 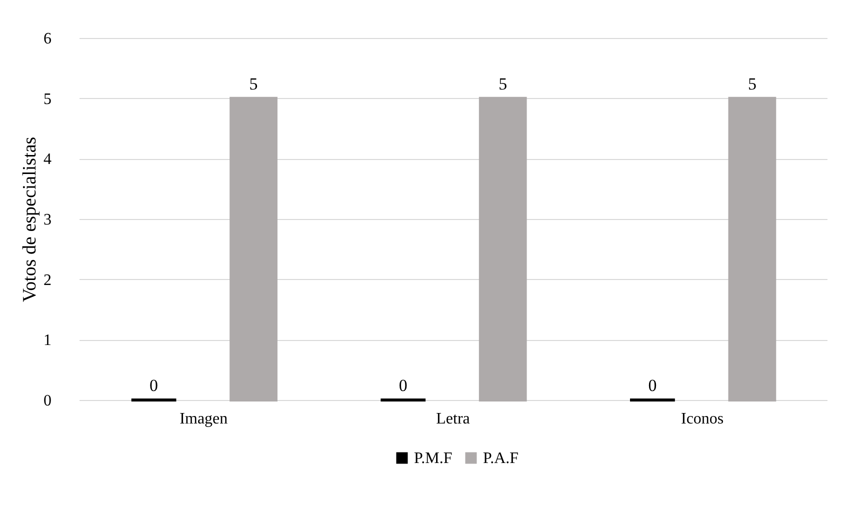 What do you see at coordinates (501, 458) in the screenshot?
I see `legend-label: P.A.F` at bounding box center [501, 458].